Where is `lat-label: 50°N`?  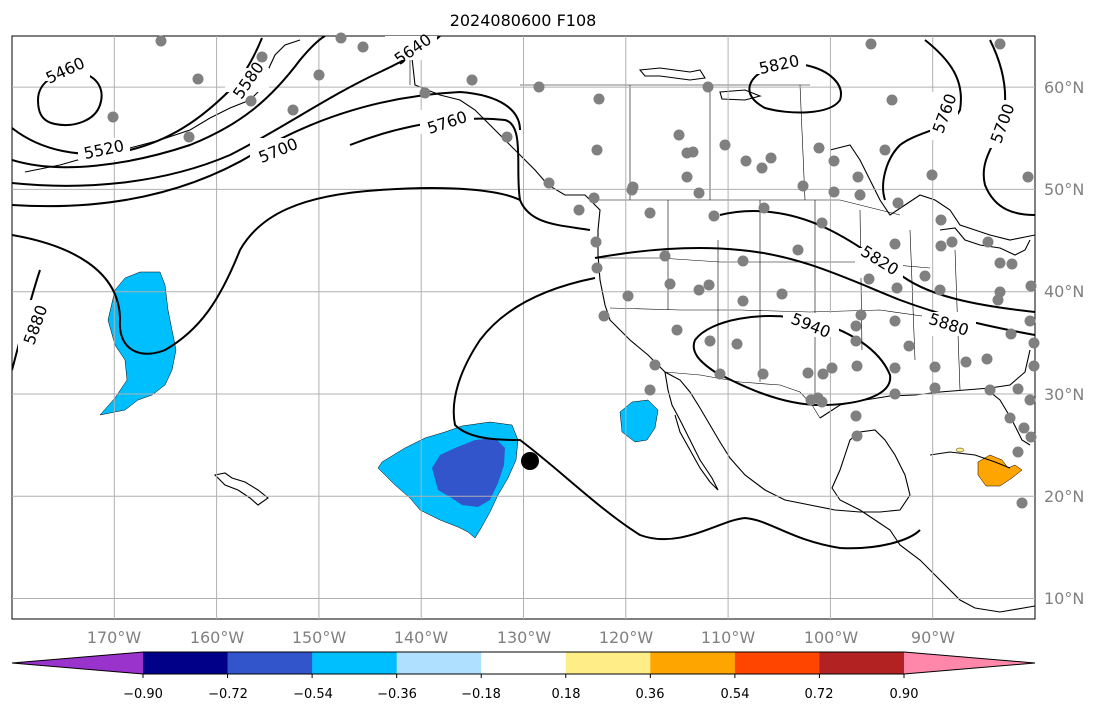 lat-label: 50°N is located at coordinates (1064, 189).